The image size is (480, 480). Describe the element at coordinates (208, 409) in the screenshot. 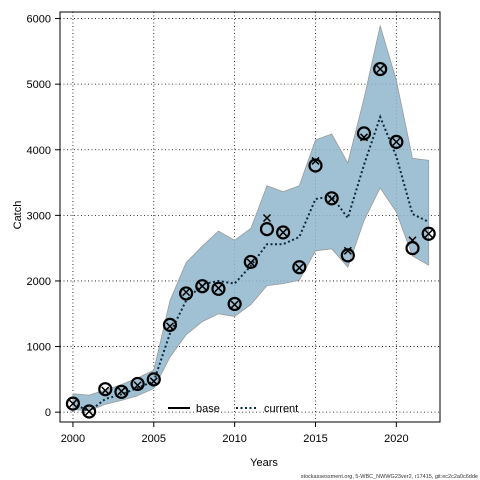

I see `legend-base-label: base` at that location.